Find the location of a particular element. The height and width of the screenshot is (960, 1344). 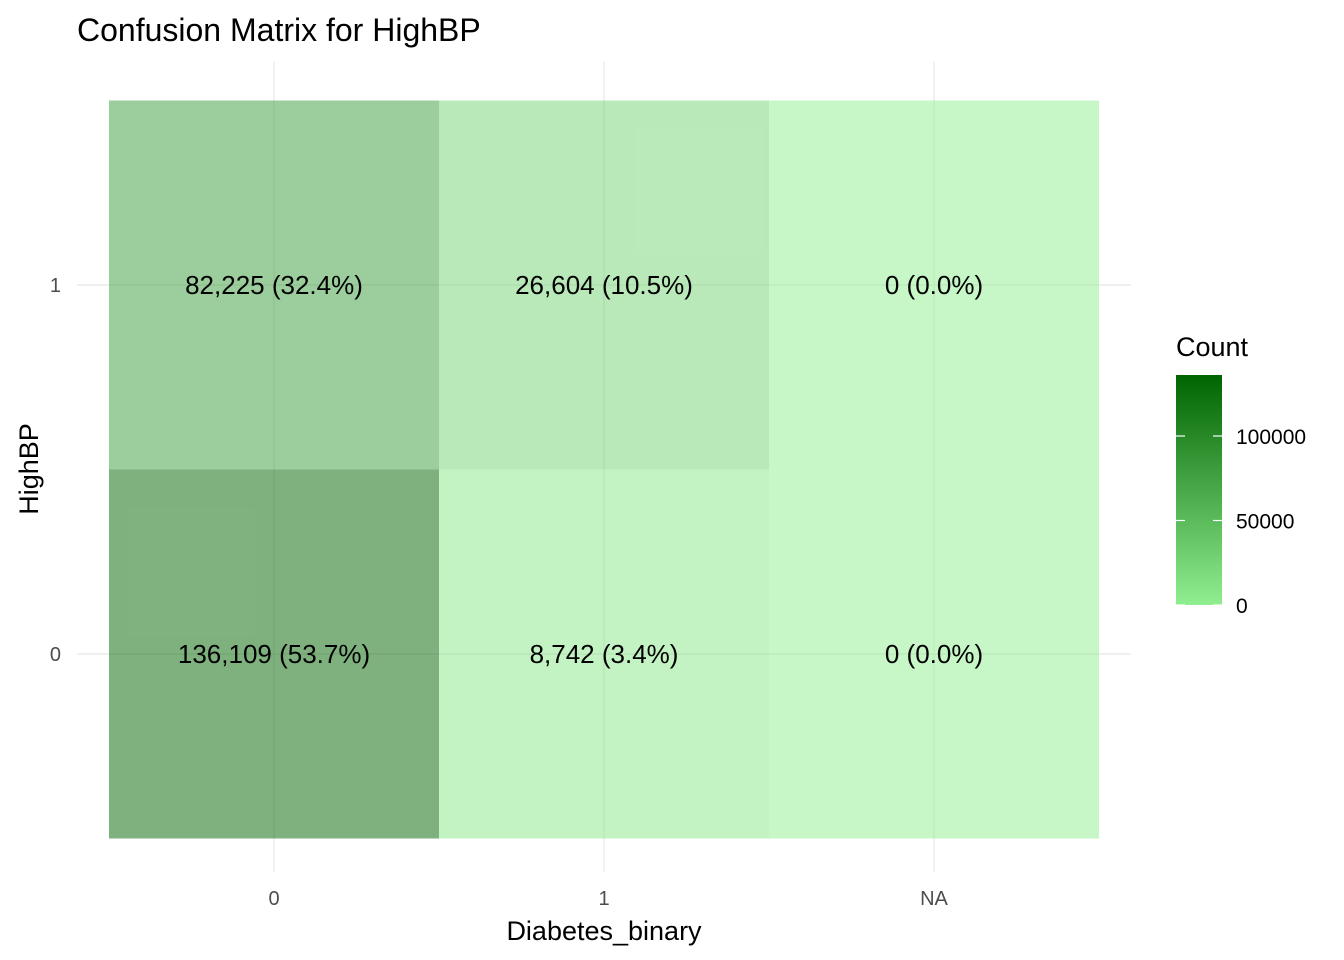

cell-label-x0-y1: 82,225 (32.4%) is located at coordinates (274, 285).